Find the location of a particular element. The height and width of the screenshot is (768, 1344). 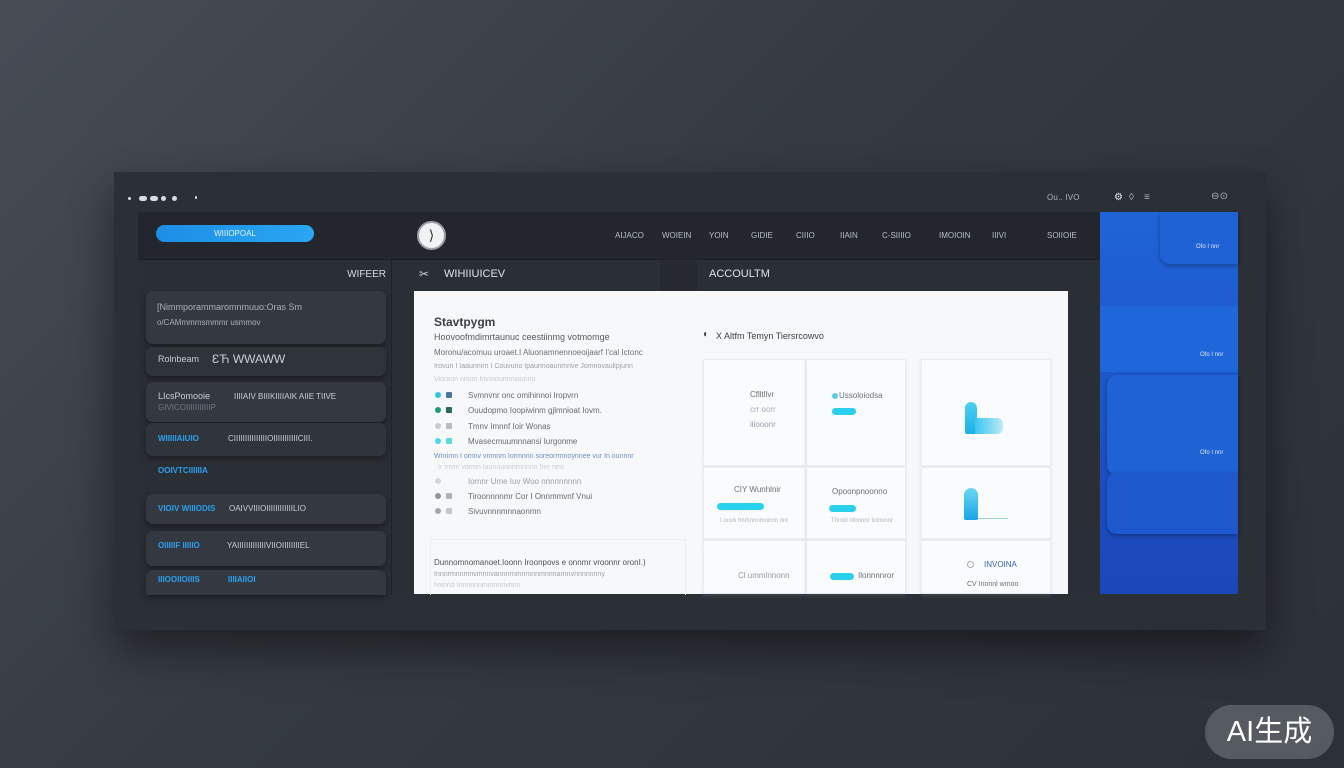

nav-item: CIIIO is located at coordinates (805, 235).